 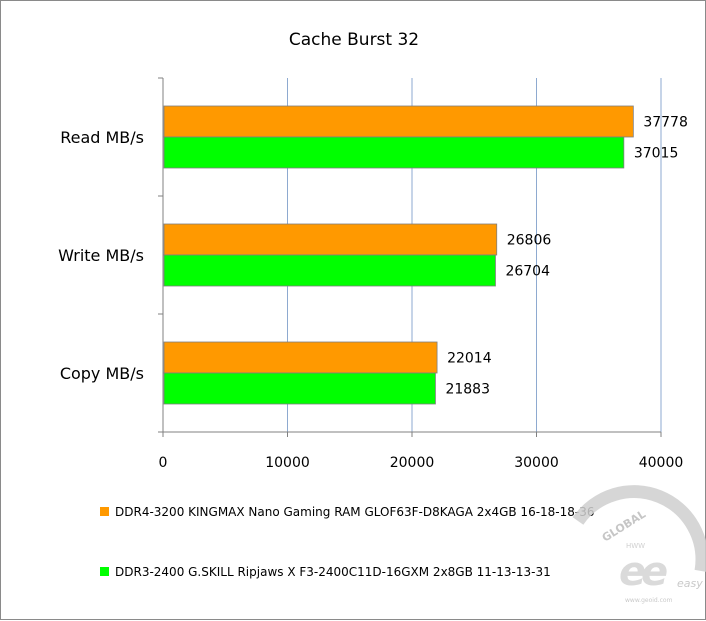 What do you see at coordinates (649, 600) in the screenshot?
I see `watermark-site: www.geoid.com` at bounding box center [649, 600].